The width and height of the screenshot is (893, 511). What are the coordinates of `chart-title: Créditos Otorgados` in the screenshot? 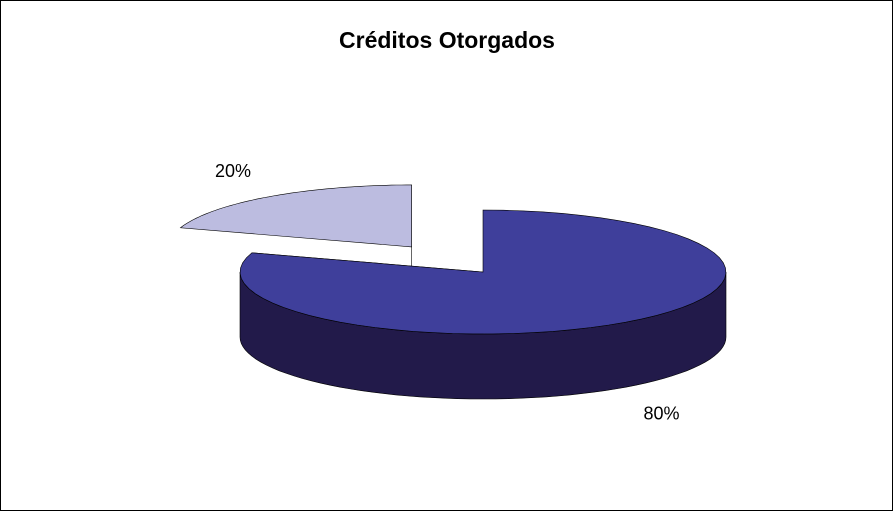 It's located at (447, 40).